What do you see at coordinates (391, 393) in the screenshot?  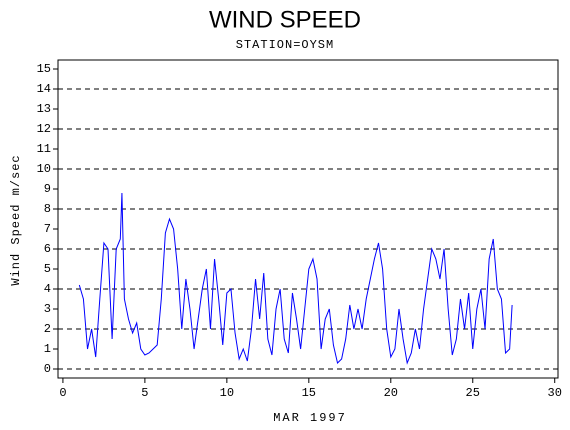 I see `x-tick-label: 20` at bounding box center [391, 393].